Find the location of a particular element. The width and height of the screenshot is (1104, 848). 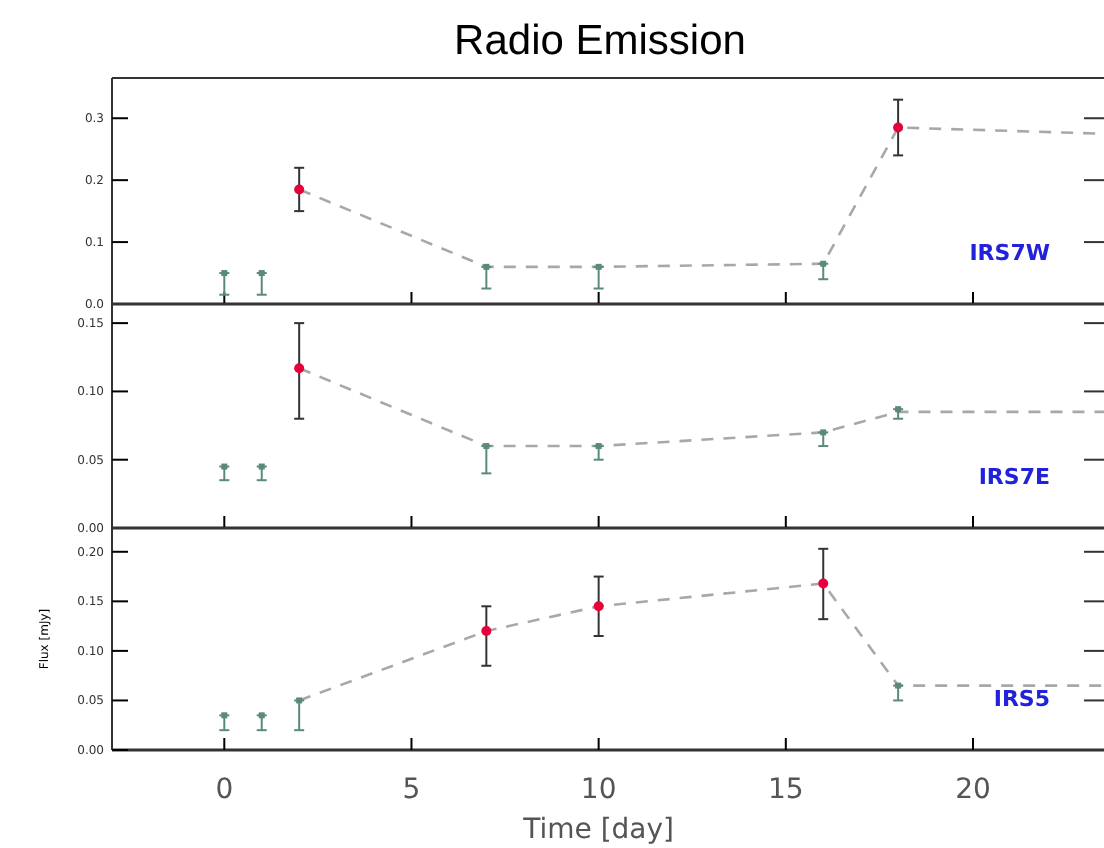

x-tick-label: 20 is located at coordinates (973, 789).